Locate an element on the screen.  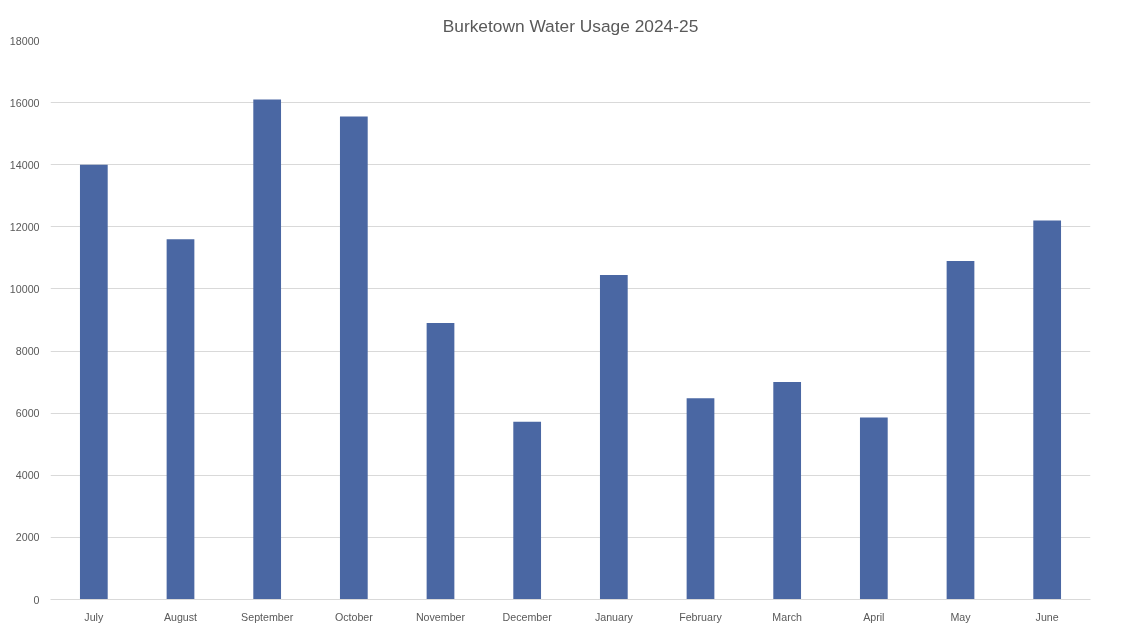
x-tick-label: August is located at coordinates (180, 616).